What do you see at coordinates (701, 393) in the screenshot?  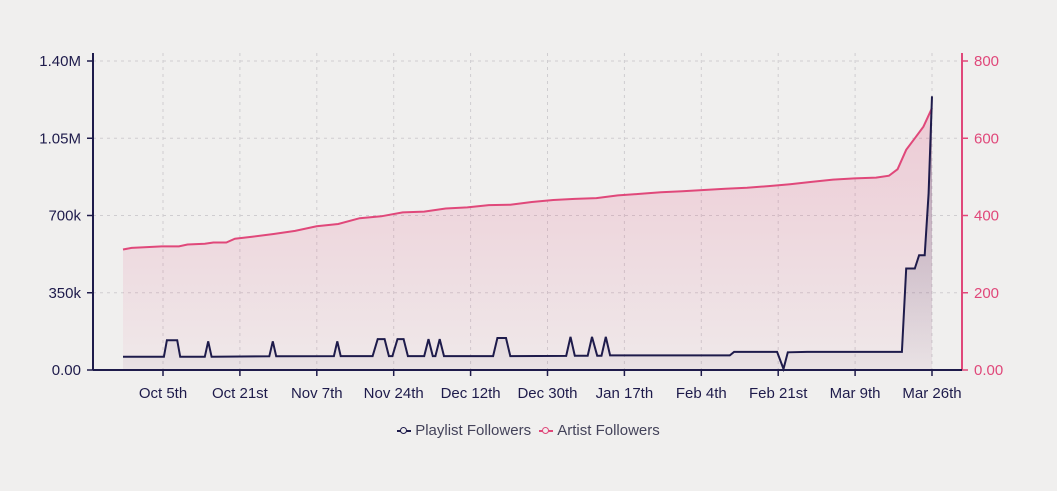 I see `x-tick-label: Feb 4th` at bounding box center [701, 393].